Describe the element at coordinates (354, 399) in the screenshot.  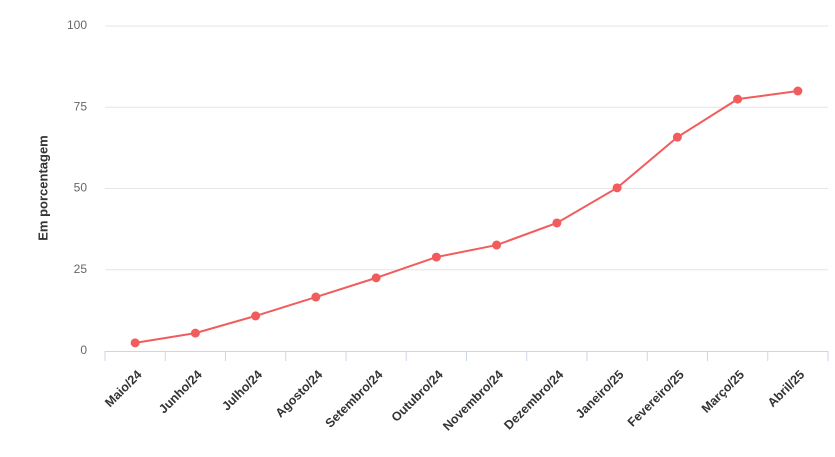
I see `x-tick-label: Setembro/24` at that location.